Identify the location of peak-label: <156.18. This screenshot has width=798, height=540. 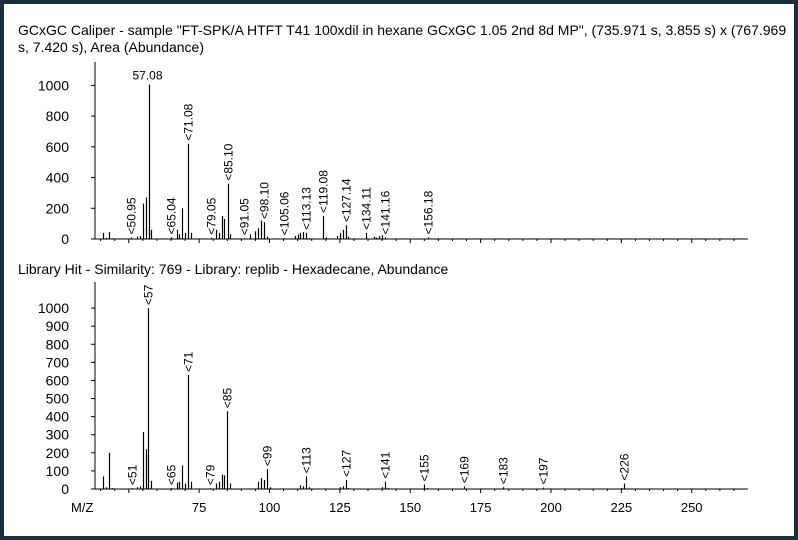
(429, 212).